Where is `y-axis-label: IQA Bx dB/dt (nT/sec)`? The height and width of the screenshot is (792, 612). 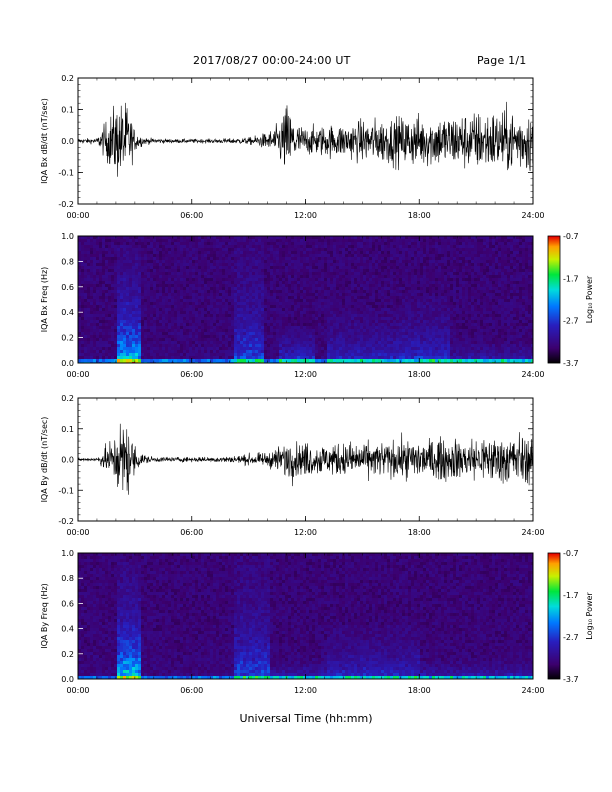
y-axis-label: IQA Bx dB/dt (nT/sec) is located at coordinates (44, 141).